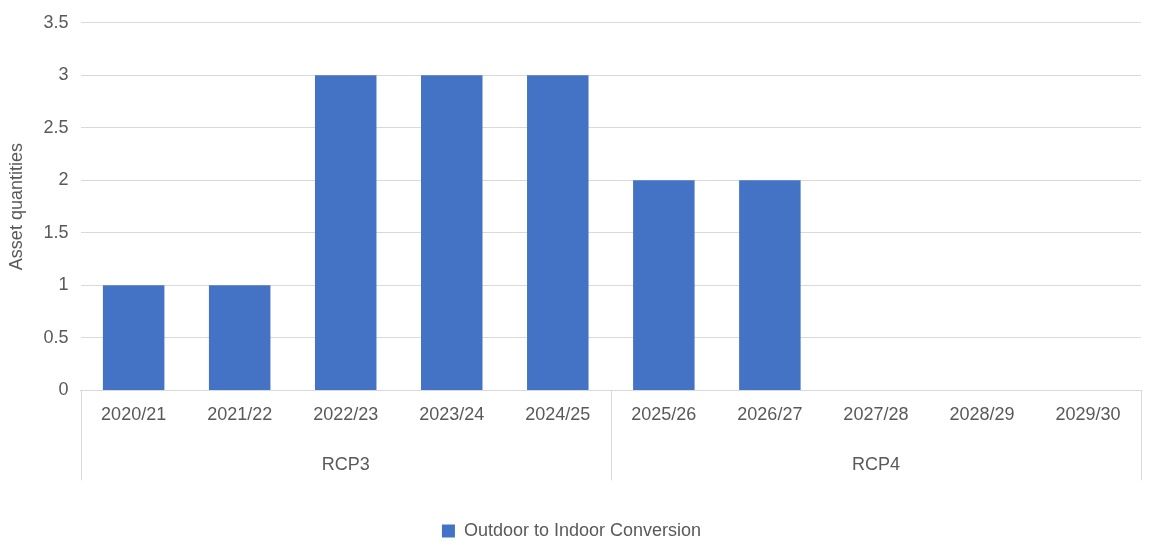  I want to click on y-tick-label: 0.5, so click(56, 336).